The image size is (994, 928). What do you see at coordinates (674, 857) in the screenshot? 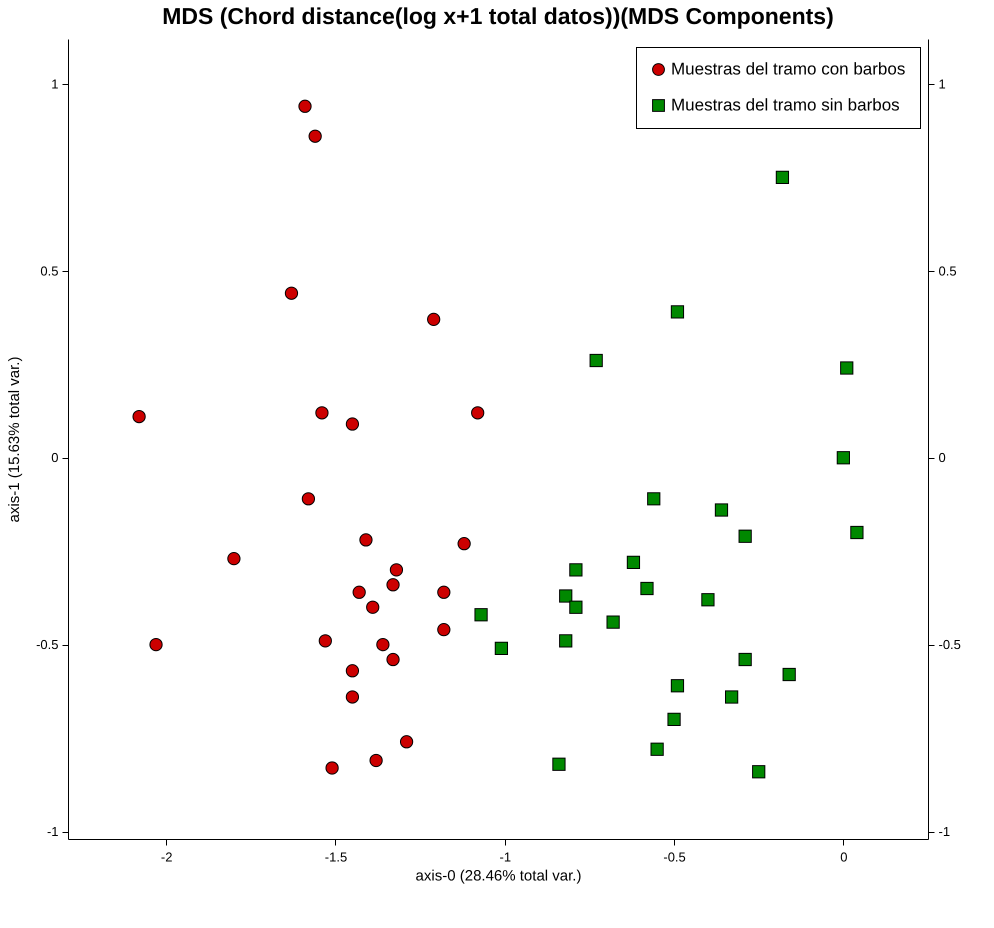
I see `x-tick-label: -0.5` at bounding box center [674, 857].